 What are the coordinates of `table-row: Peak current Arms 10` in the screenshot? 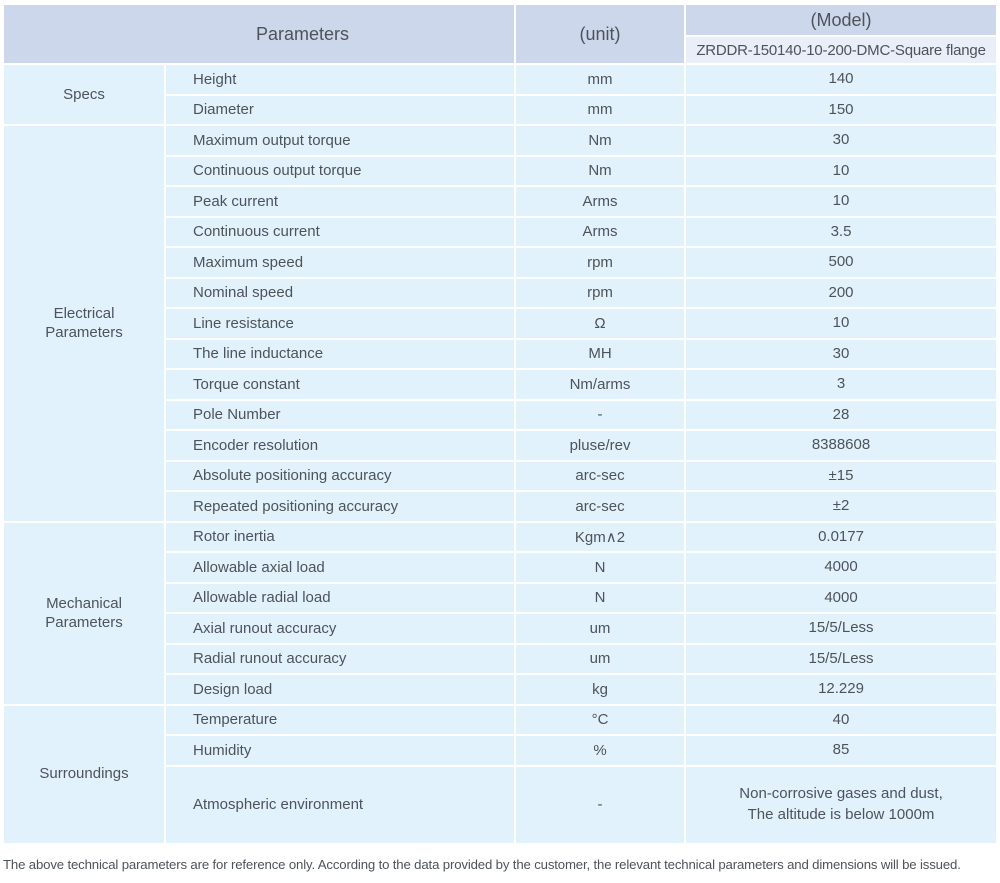 It's located at (500, 201).